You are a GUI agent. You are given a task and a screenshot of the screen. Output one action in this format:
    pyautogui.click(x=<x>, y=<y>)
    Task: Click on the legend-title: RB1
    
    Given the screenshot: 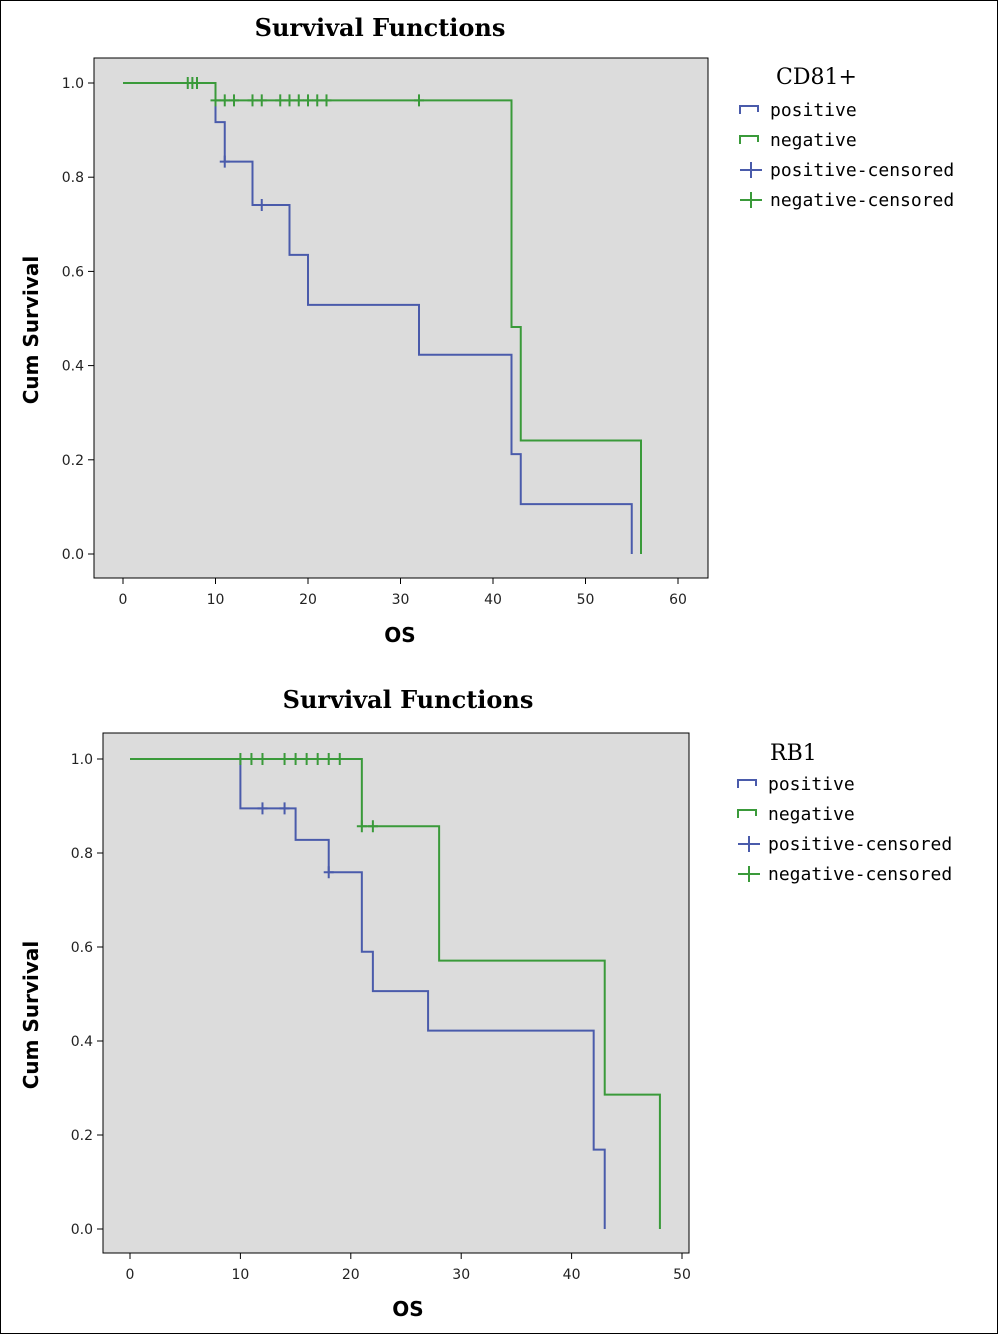 What is the action you would take?
    pyautogui.click(x=793, y=753)
    